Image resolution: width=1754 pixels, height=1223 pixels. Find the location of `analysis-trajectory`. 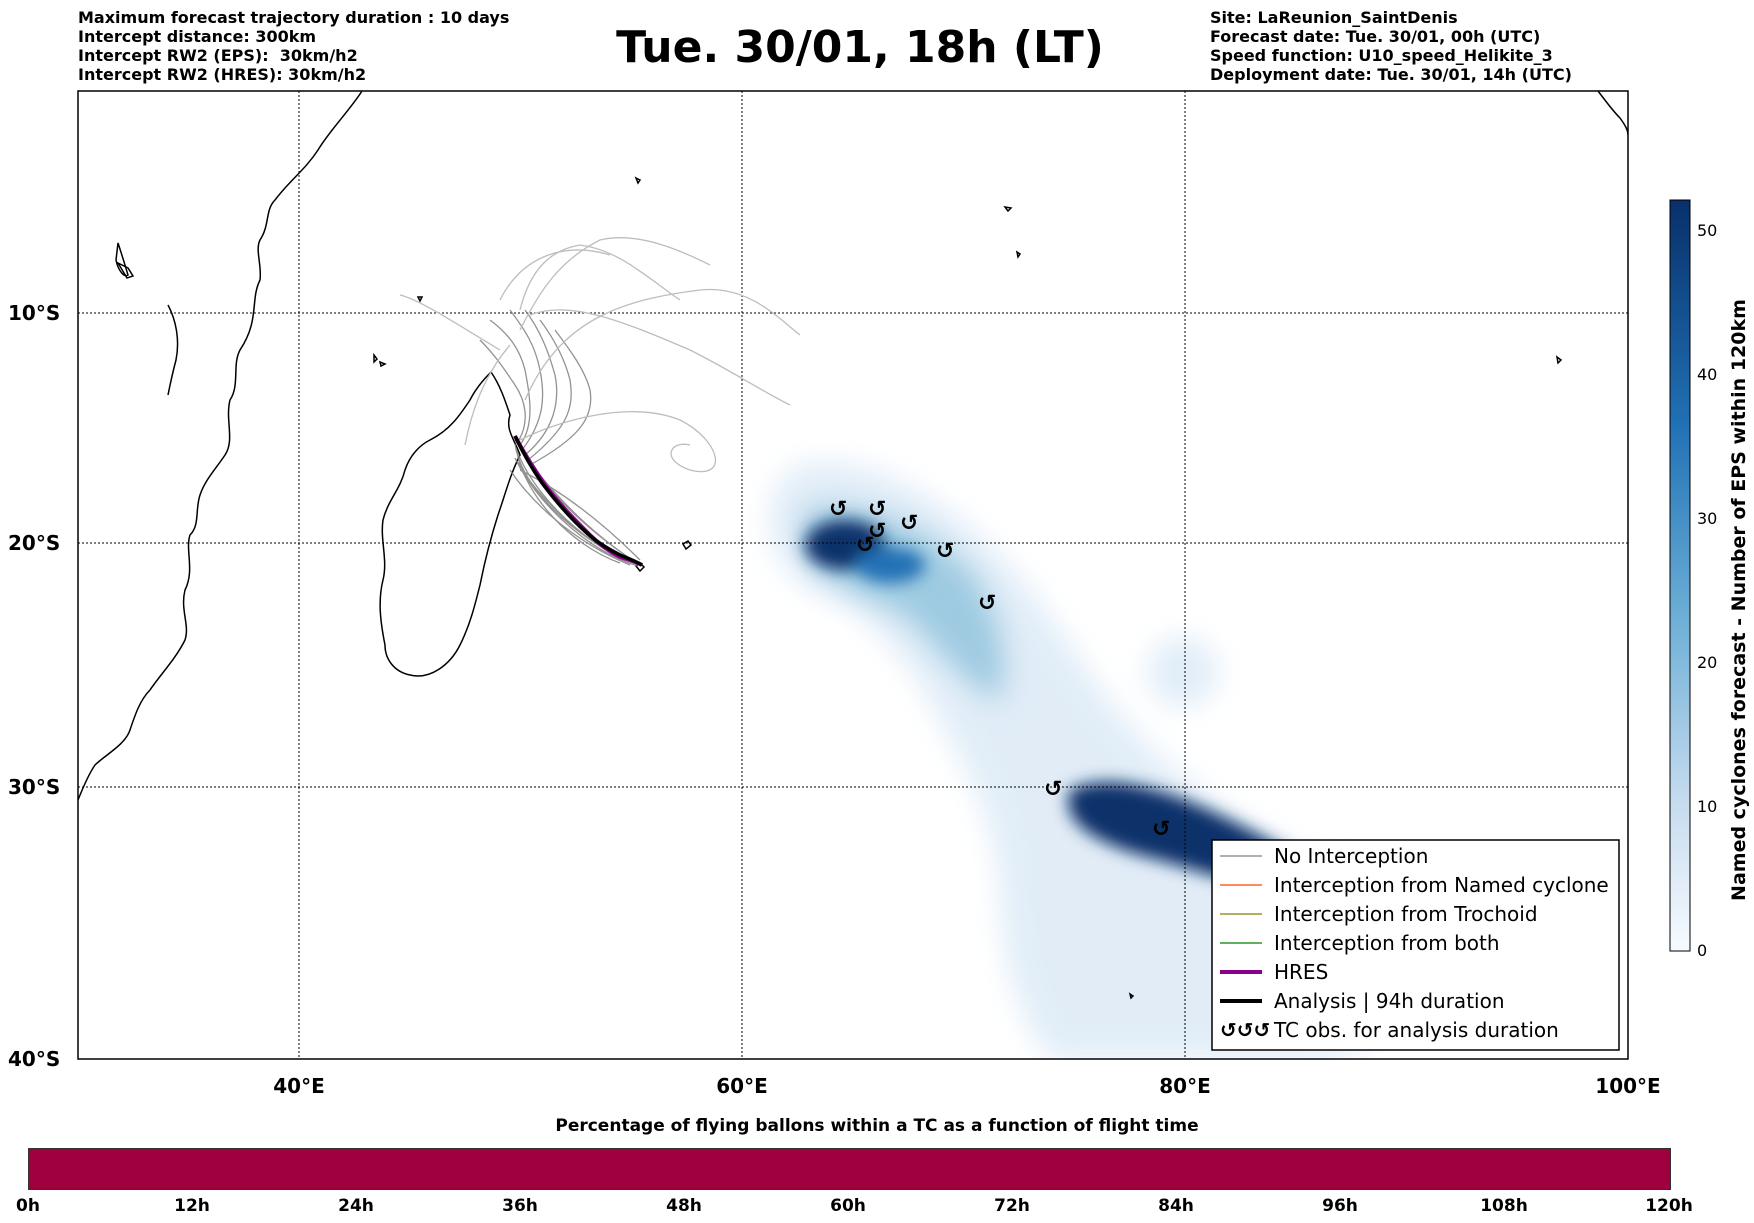

analysis-trajectory is located at coordinates (578, 501).